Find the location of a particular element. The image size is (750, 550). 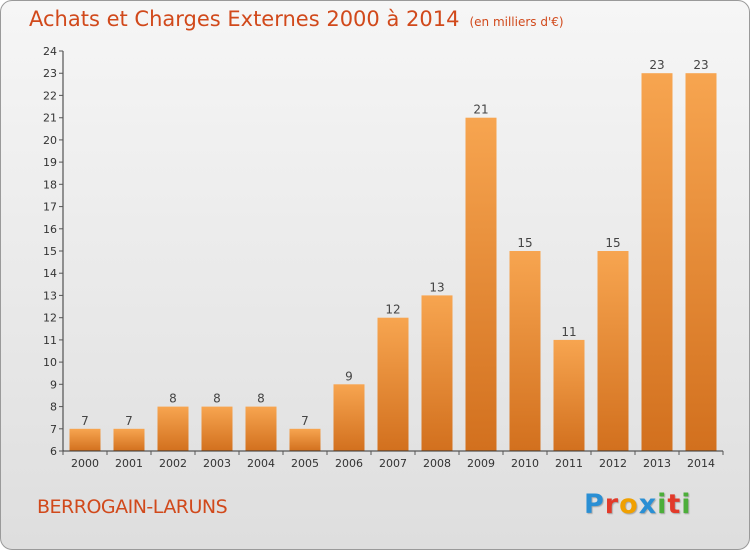

x-tick-label: 2000 is located at coordinates (85, 463).